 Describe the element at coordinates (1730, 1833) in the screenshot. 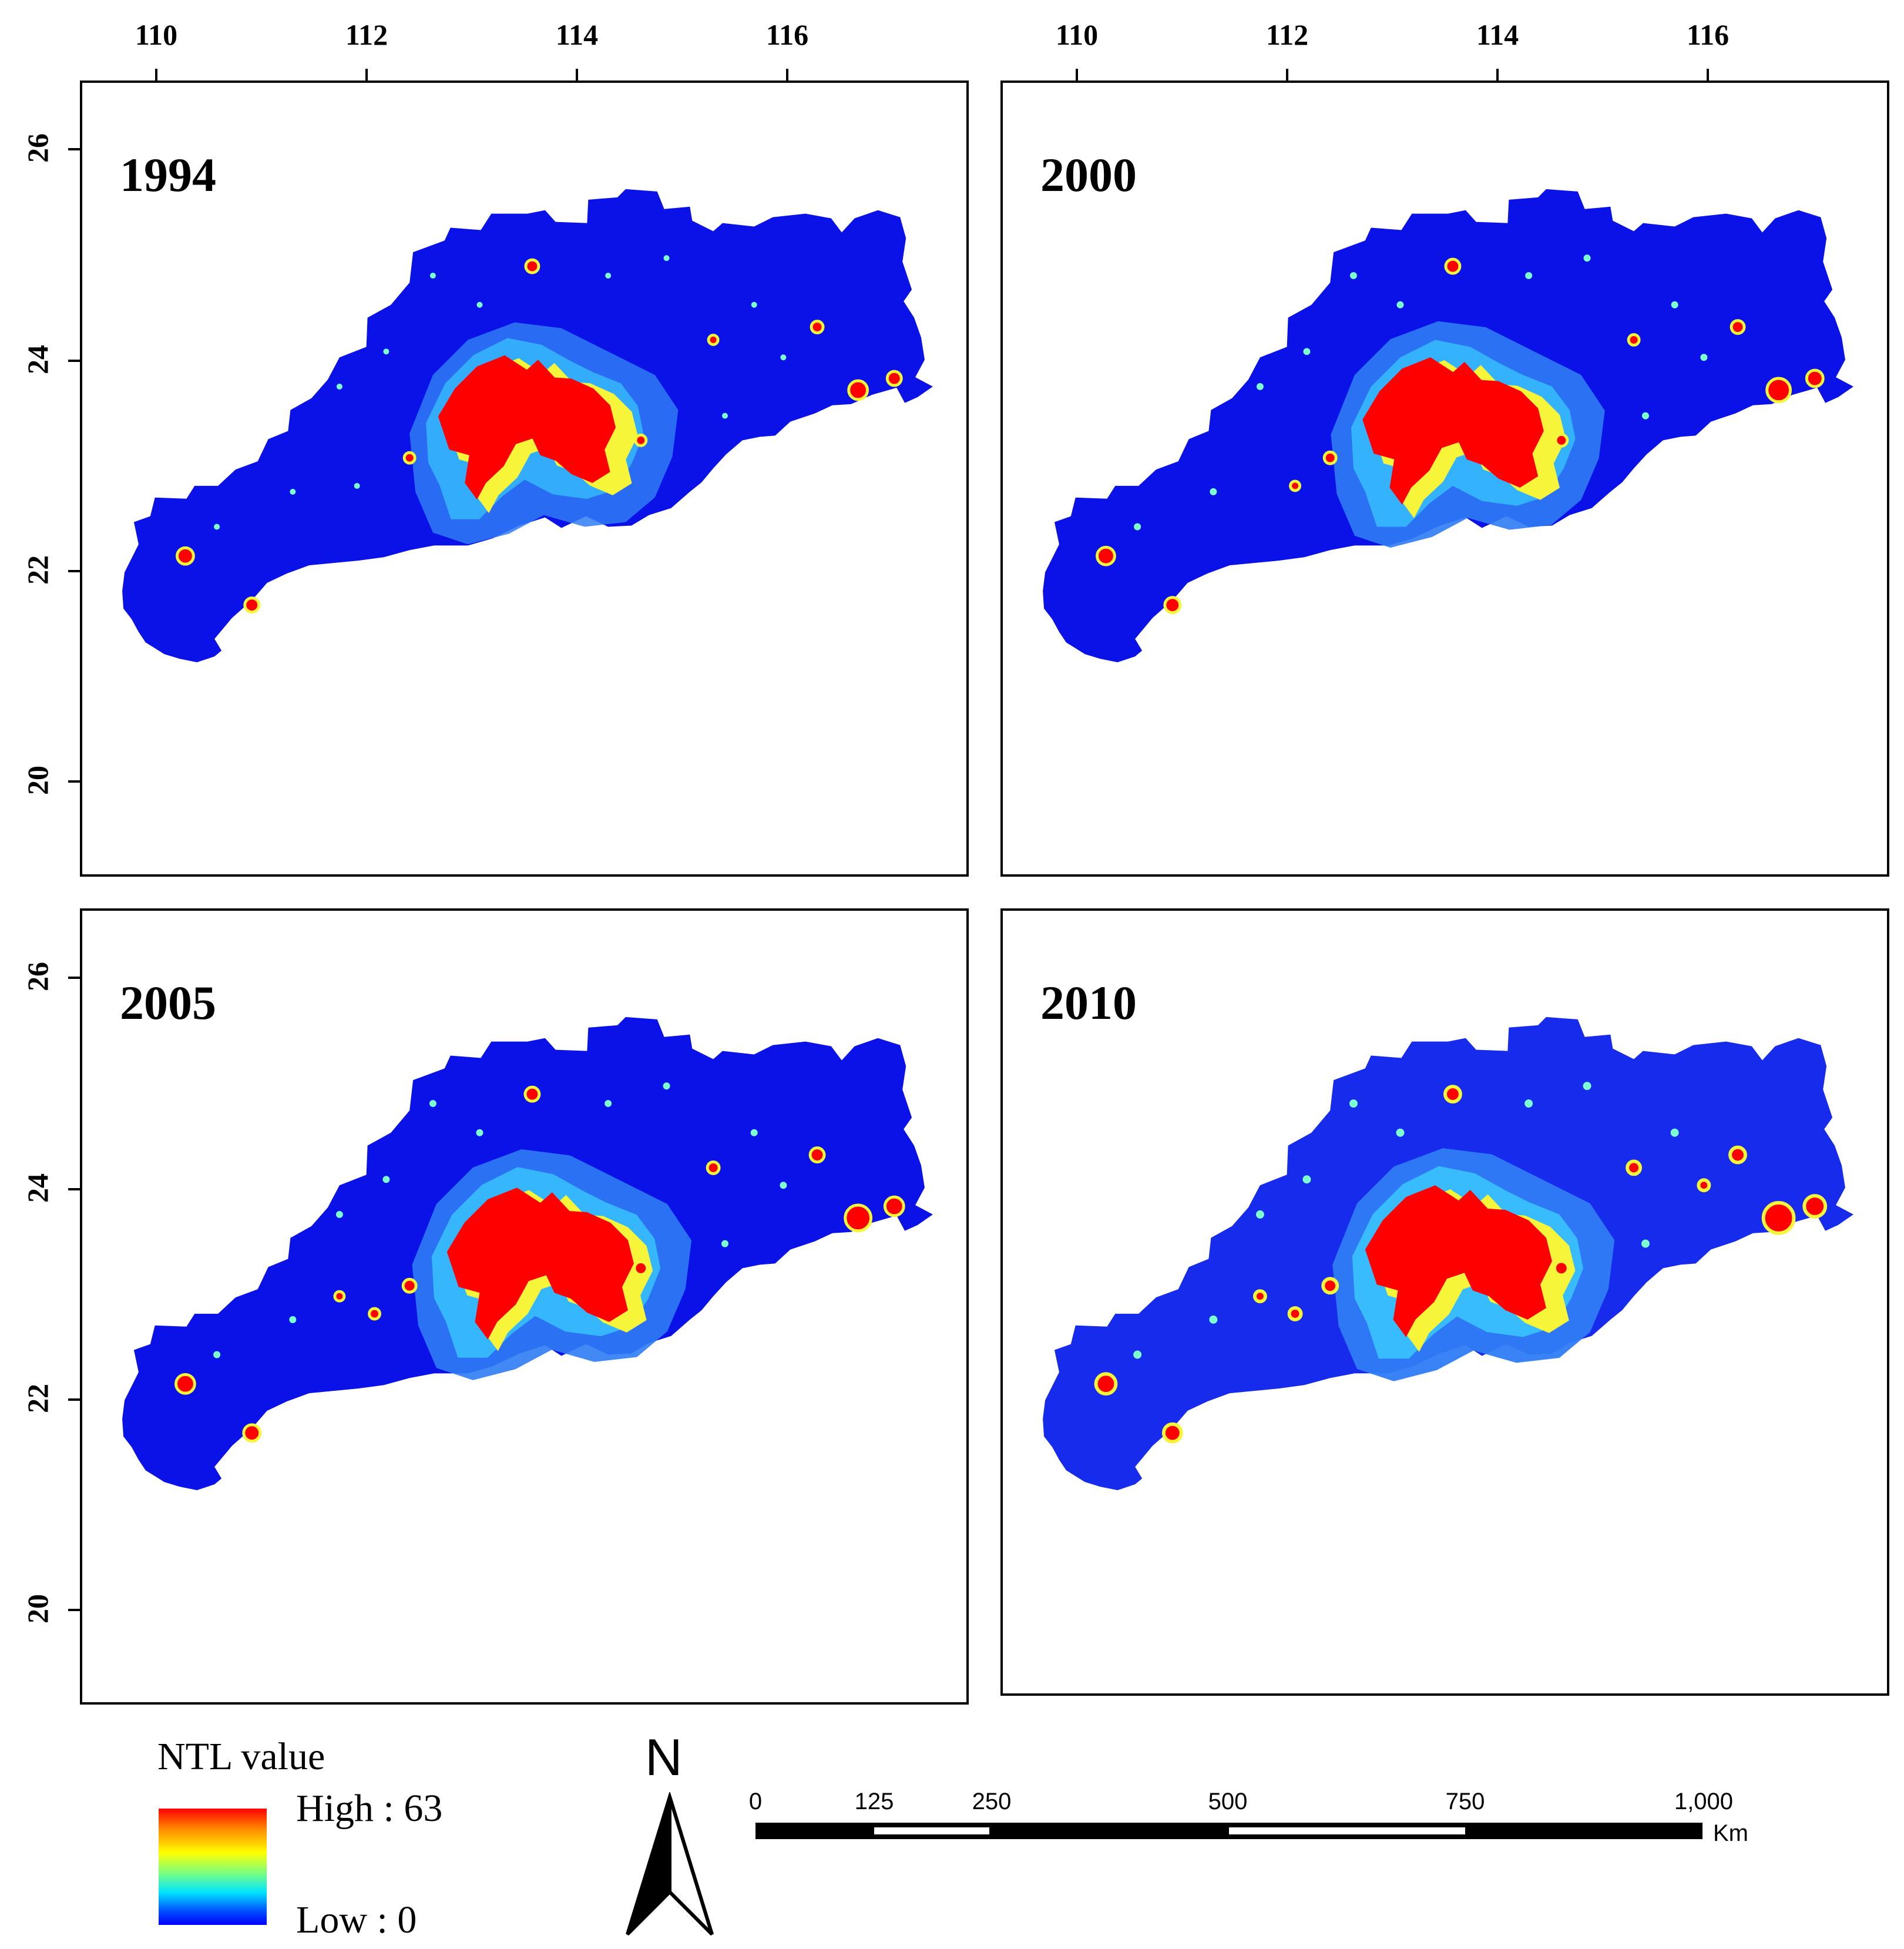

I see `scale-unit: Km` at that location.